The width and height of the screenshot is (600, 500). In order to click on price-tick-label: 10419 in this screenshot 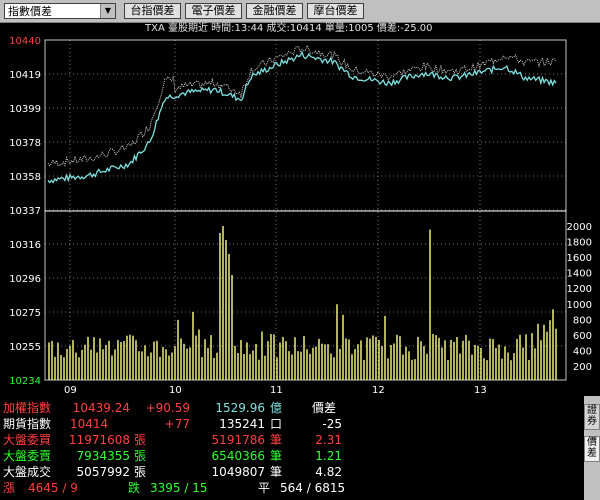, I will do `click(25, 75)`.